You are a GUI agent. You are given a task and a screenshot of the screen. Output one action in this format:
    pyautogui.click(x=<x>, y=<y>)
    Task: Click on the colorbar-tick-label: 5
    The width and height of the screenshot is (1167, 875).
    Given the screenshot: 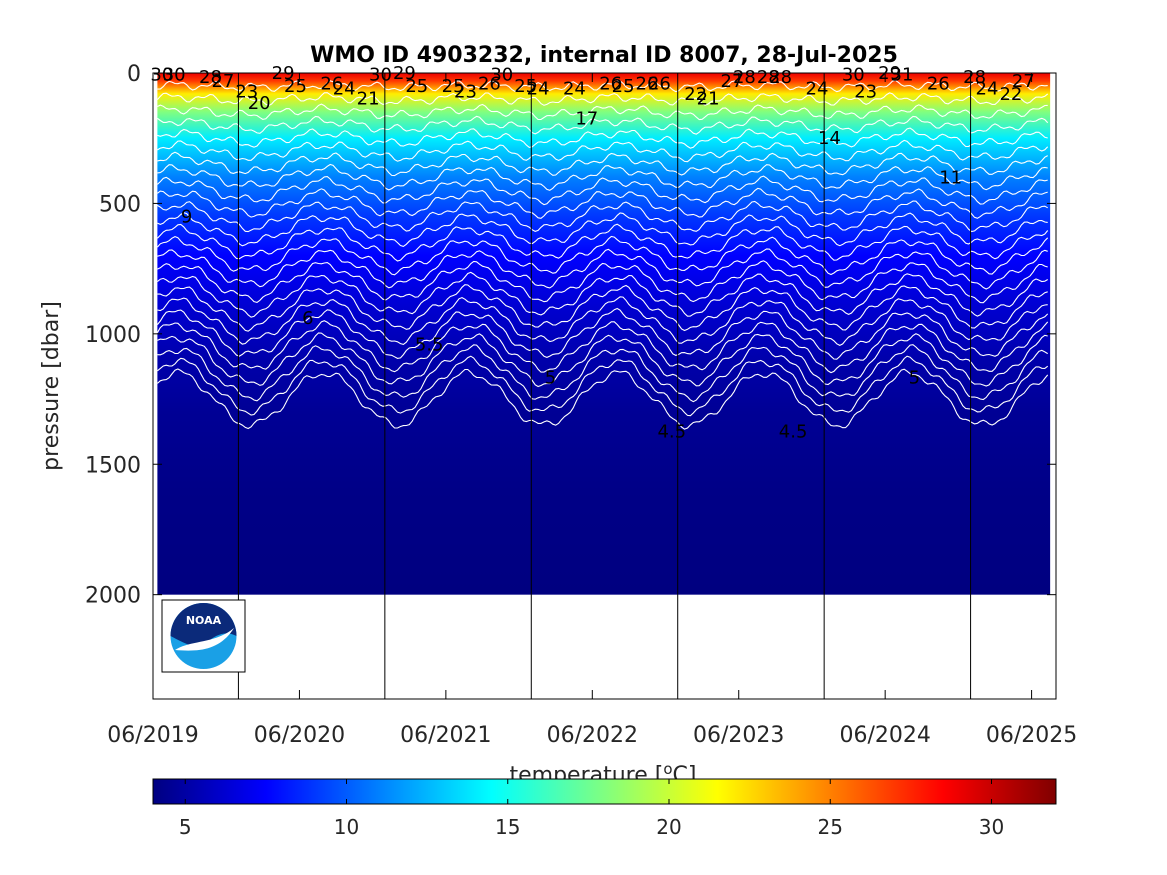 What is the action you would take?
    pyautogui.click(x=185, y=827)
    